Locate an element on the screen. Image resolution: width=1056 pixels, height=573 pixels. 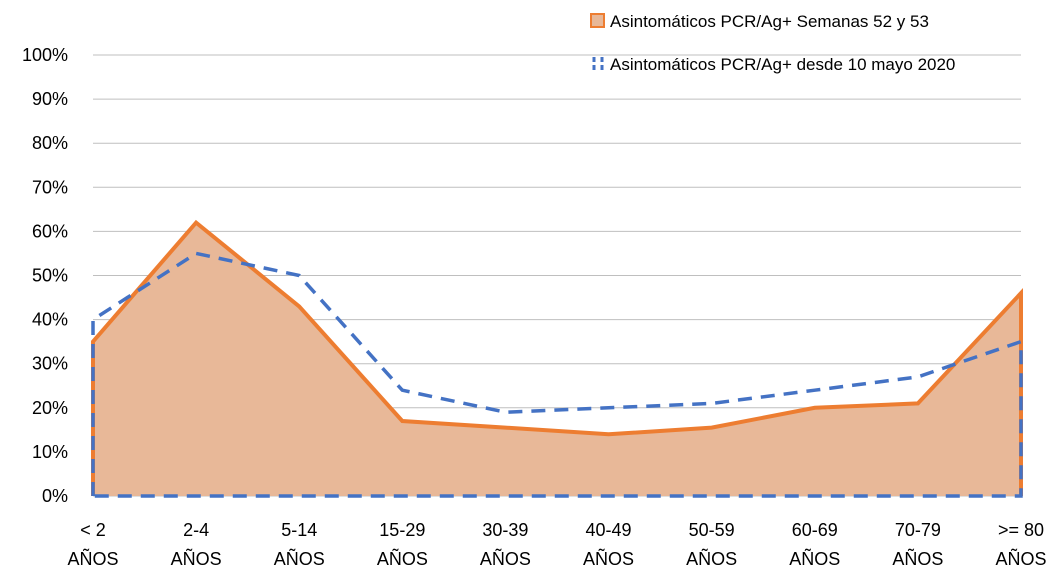
x-tick-label: 30-39 is located at coordinates (505, 530).